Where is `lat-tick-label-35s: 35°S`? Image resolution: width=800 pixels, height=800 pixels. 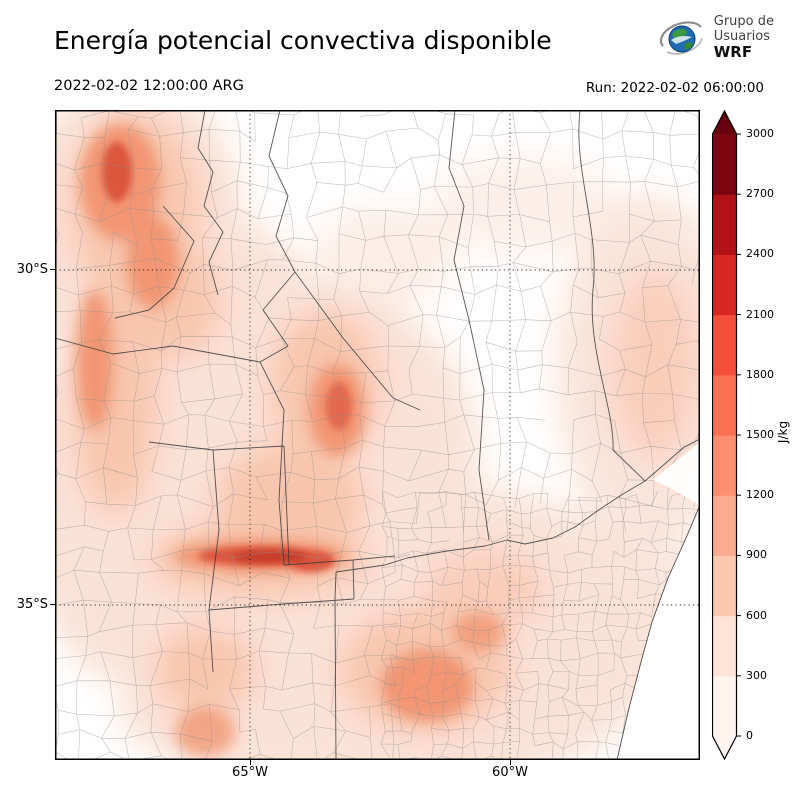
lat-tick-label-35s: 35°S is located at coordinates (32, 604).